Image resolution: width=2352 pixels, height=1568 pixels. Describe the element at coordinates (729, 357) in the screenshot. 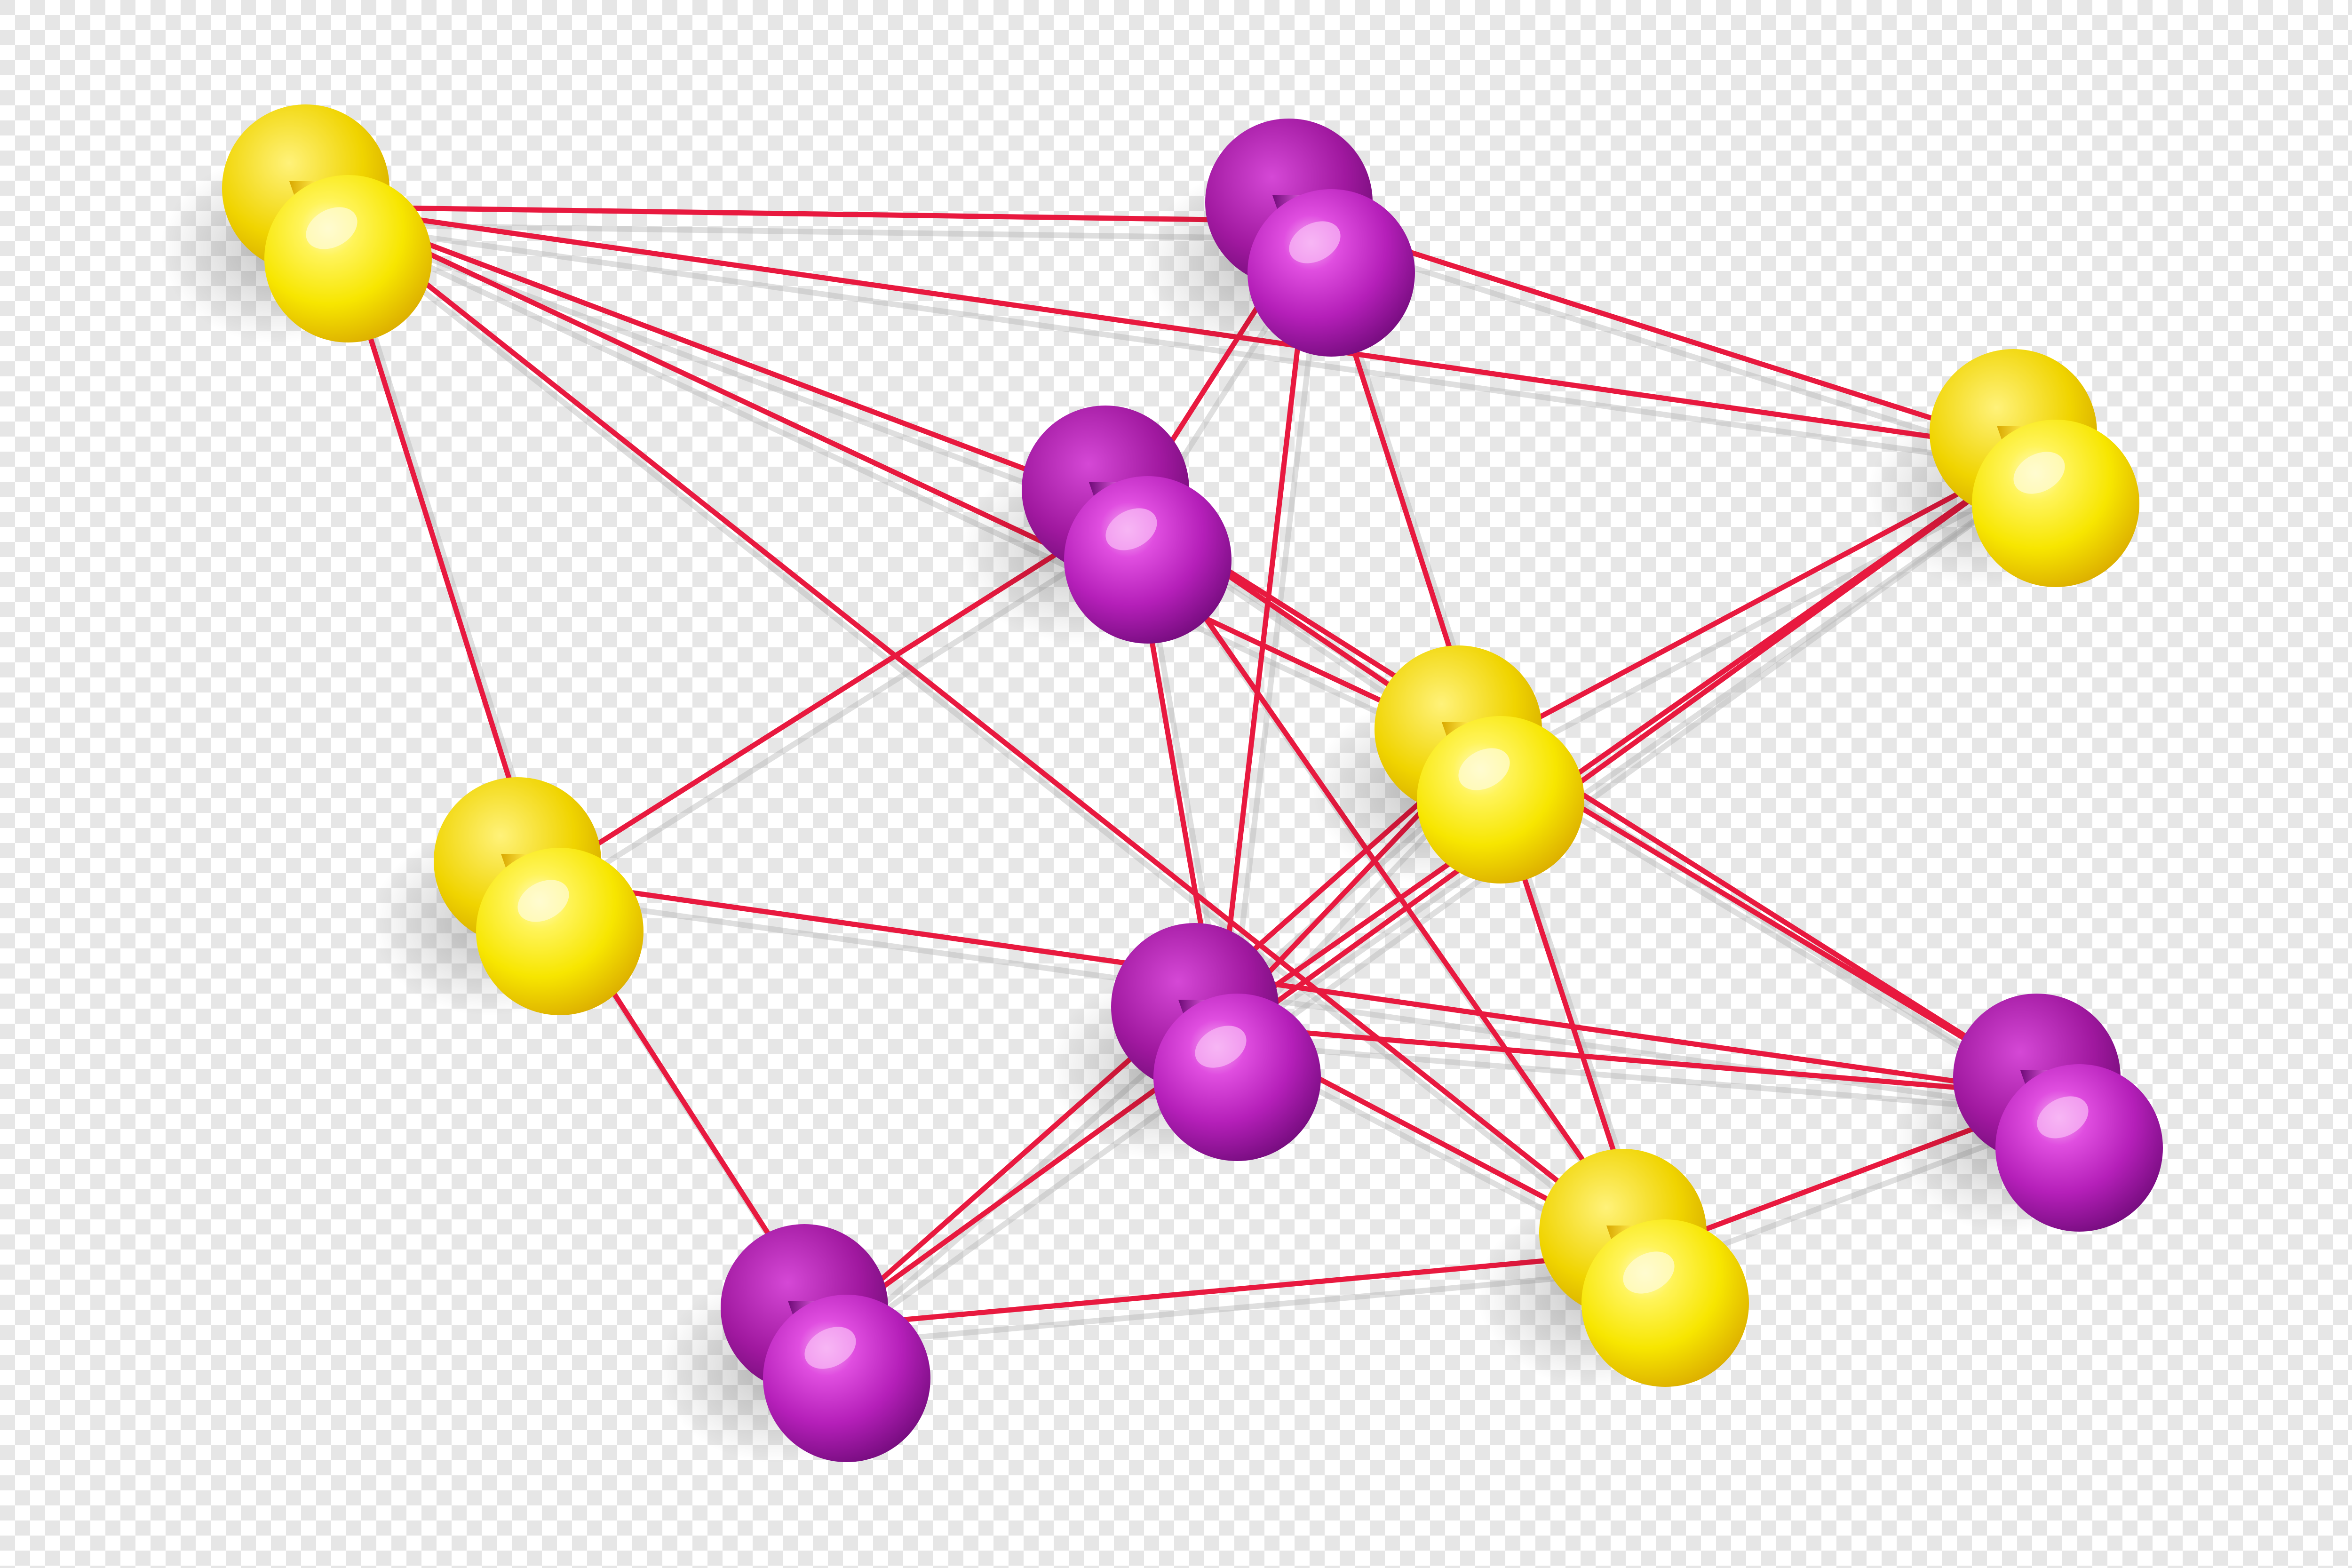

I see `string-y1-p2` at that location.